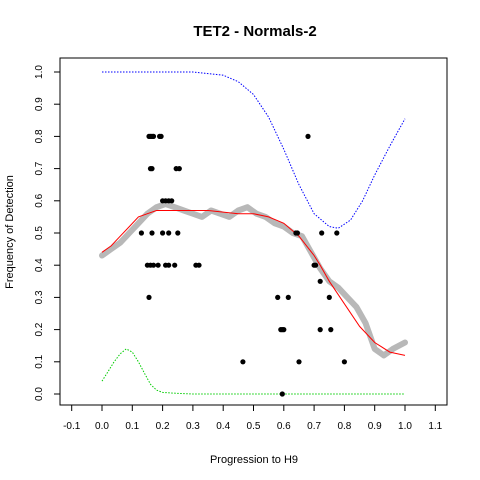 Image resolution: width=480 pixels, height=480 pixels. What do you see at coordinates (253, 418) in the screenshot?
I see `x-axis: -0.1 0.0 0.1 0.2 0.3 0.4 0.5 0.6 0.7 0.8 0.9 1.0 1.1` at bounding box center [253, 418].